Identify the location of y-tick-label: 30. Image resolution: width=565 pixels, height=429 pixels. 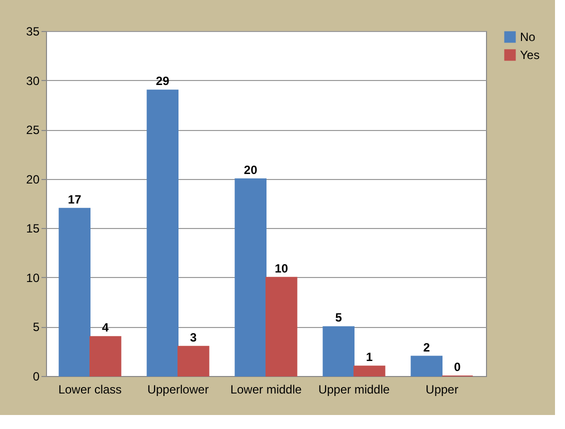
(33, 81).